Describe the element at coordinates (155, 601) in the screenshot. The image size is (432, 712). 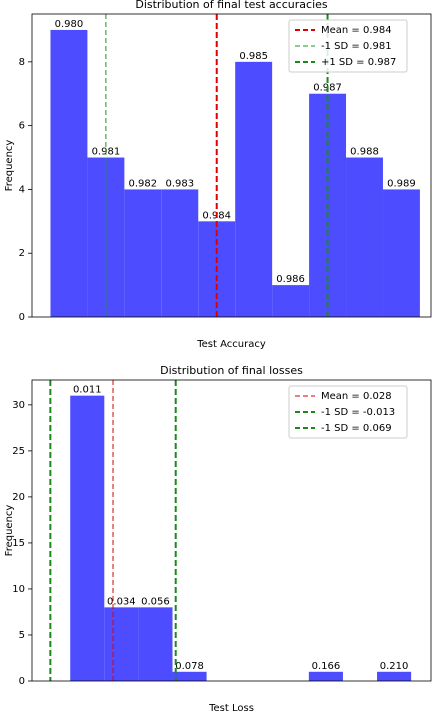
I see `bar-label: 0.056` at that location.